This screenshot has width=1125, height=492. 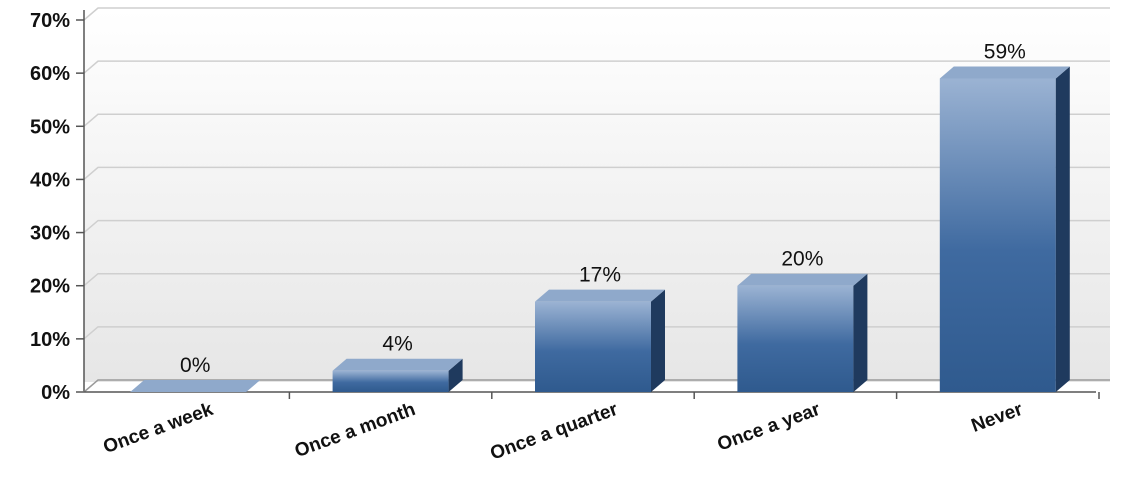 I want to click on y-tick-label: 40%, so click(x=50, y=180).